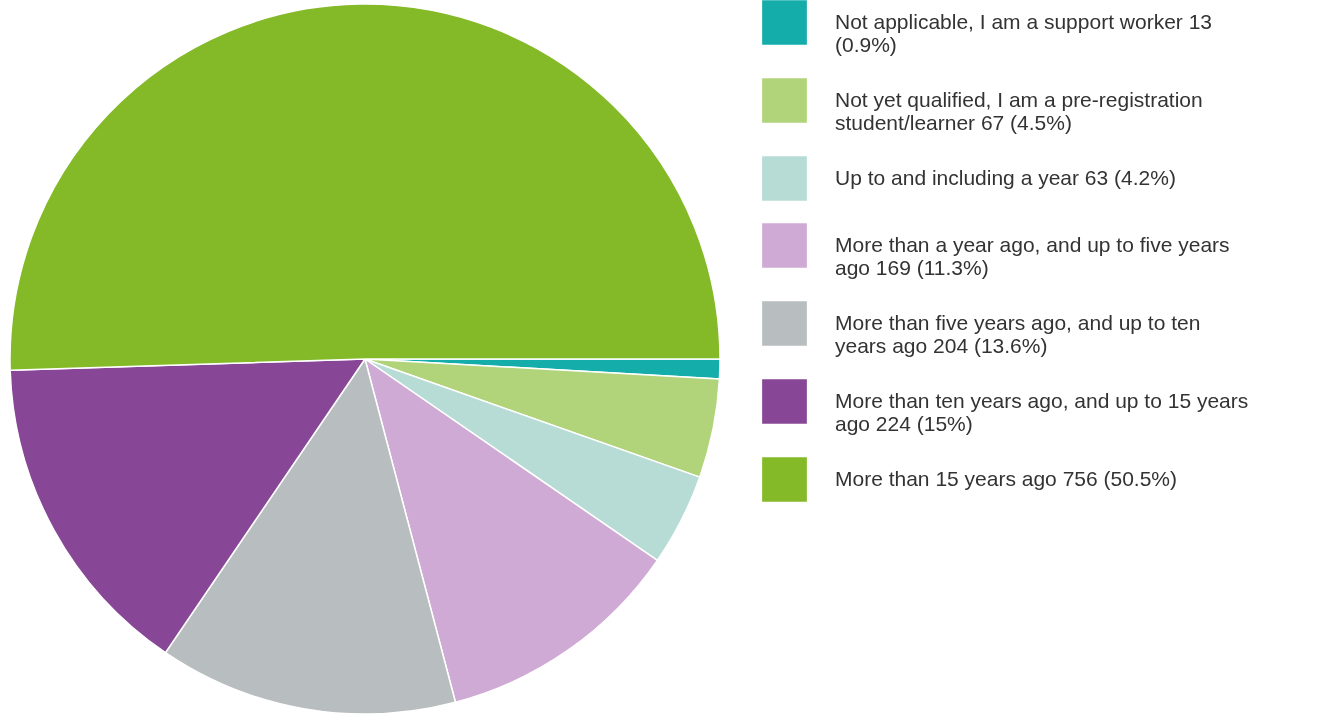  Describe the element at coordinates (1005, 177) in the screenshot. I see `legend-label: Up to and including a year 63 (4.2%)` at that location.